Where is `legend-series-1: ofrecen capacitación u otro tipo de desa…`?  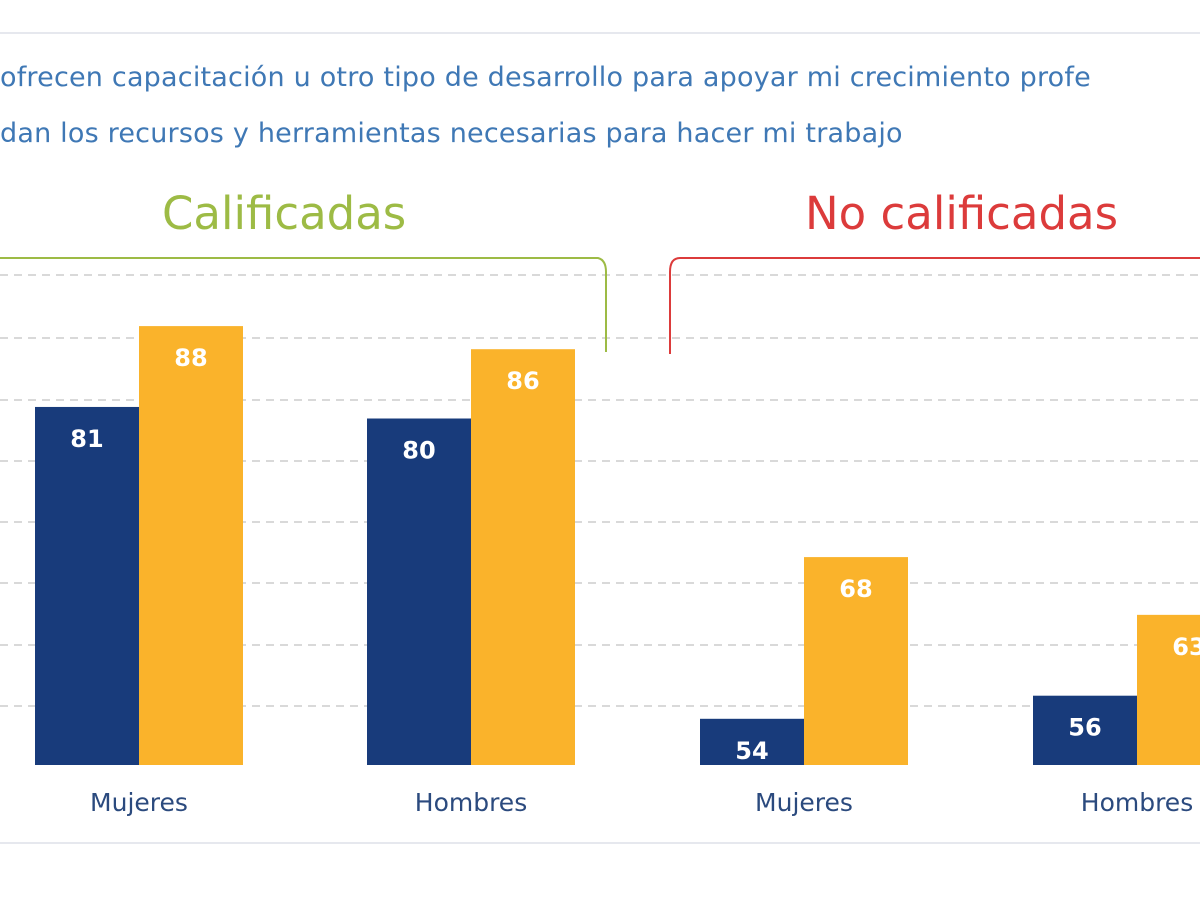
legend-series-1: ofrecen capacitación u otro tipo de desa… is located at coordinates (545, 77).